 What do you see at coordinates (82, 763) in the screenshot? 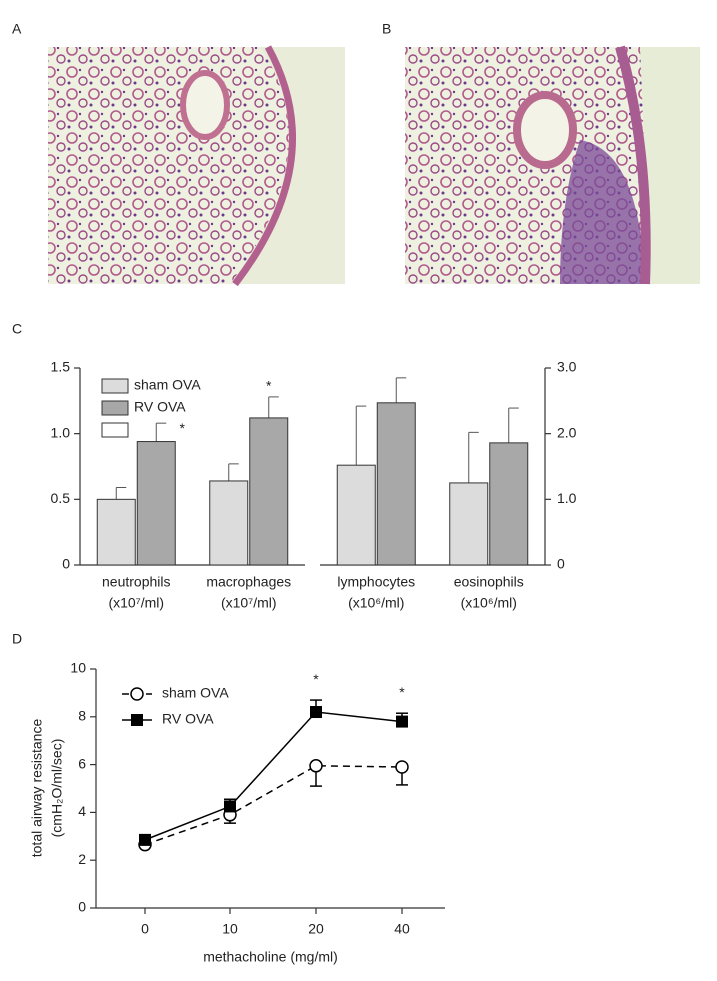
I see `y-tick-label: 6` at bounding box center [82, 763].